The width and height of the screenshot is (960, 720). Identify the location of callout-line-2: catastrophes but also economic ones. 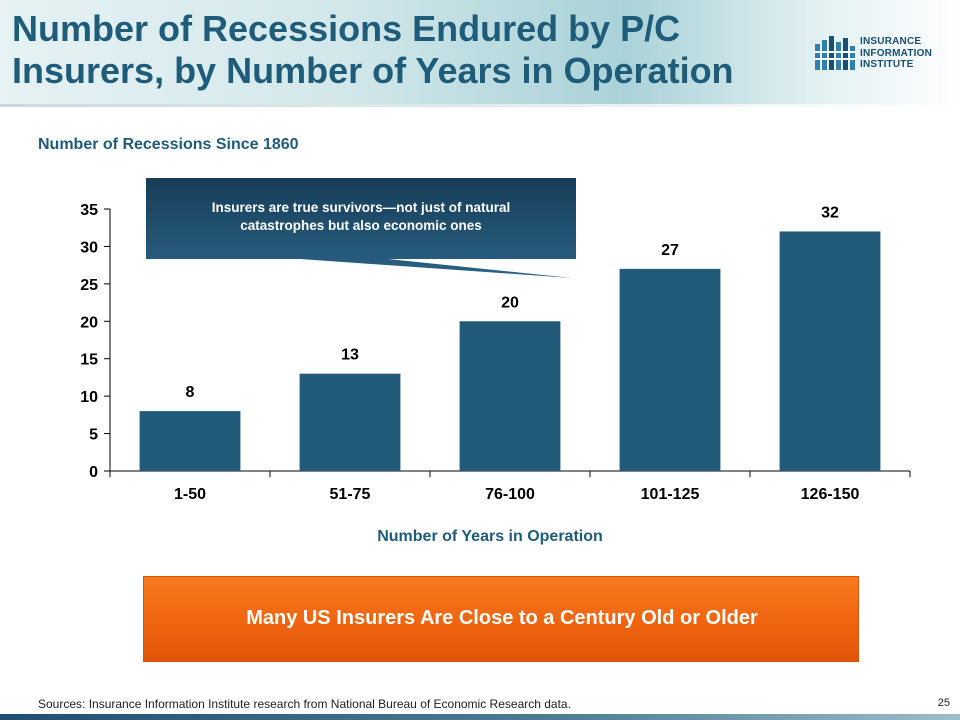
(361, 225).